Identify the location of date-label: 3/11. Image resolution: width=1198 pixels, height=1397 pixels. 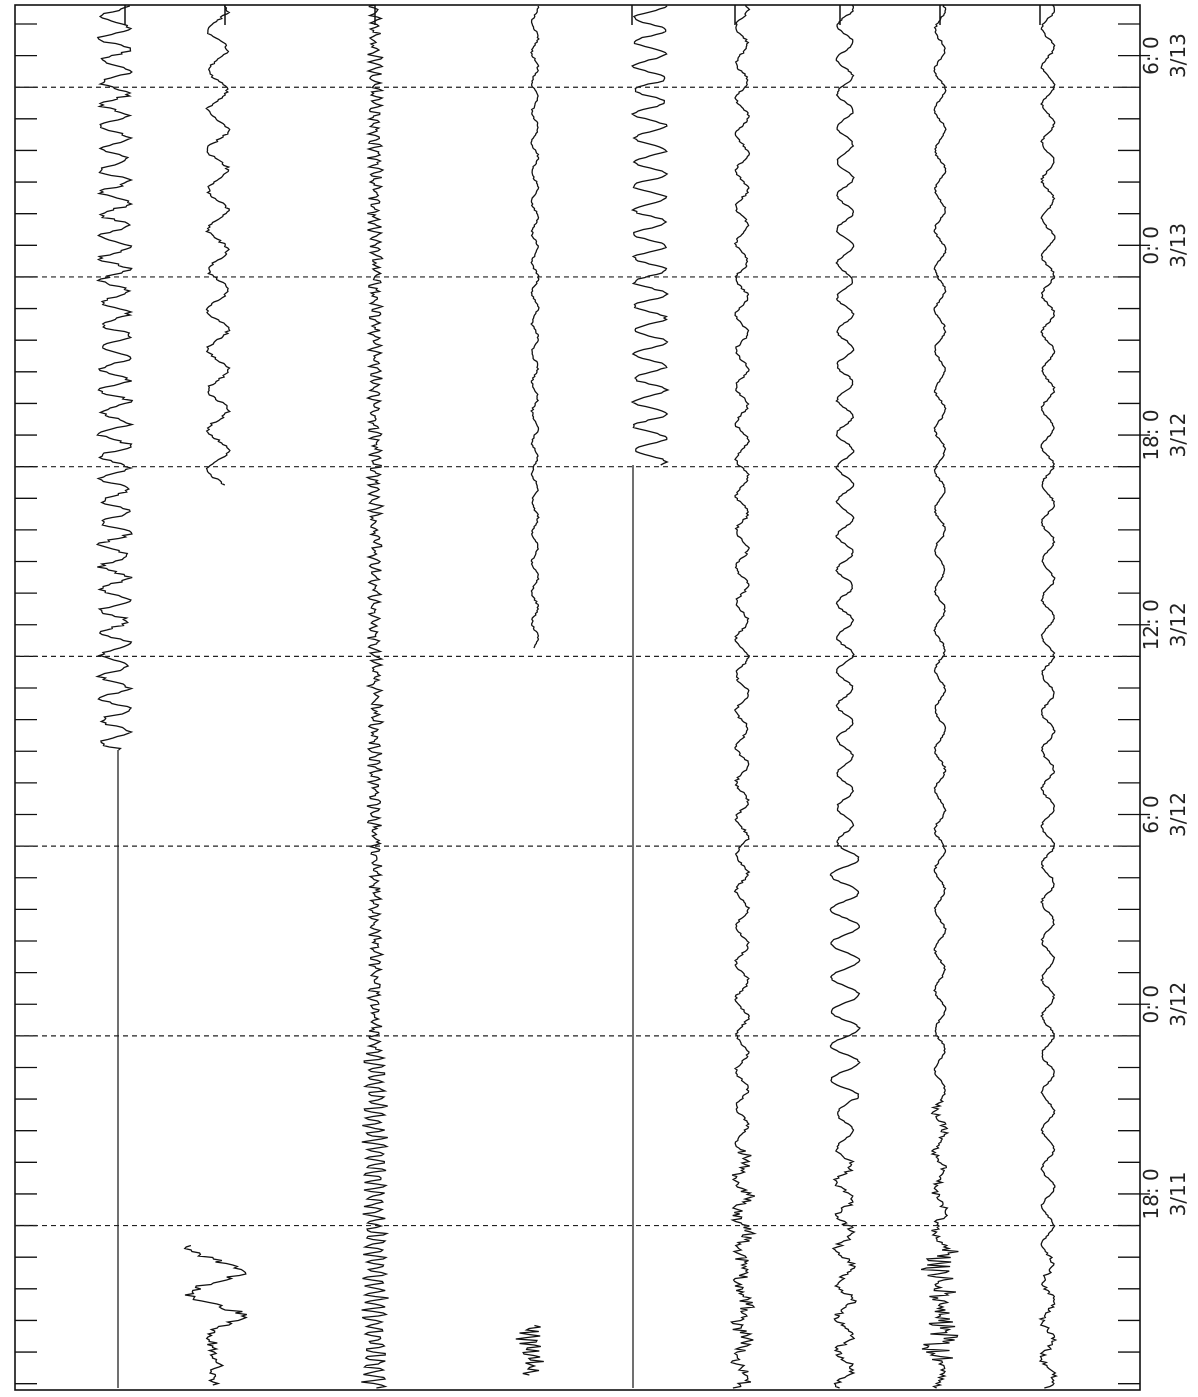
(1178, 1193).